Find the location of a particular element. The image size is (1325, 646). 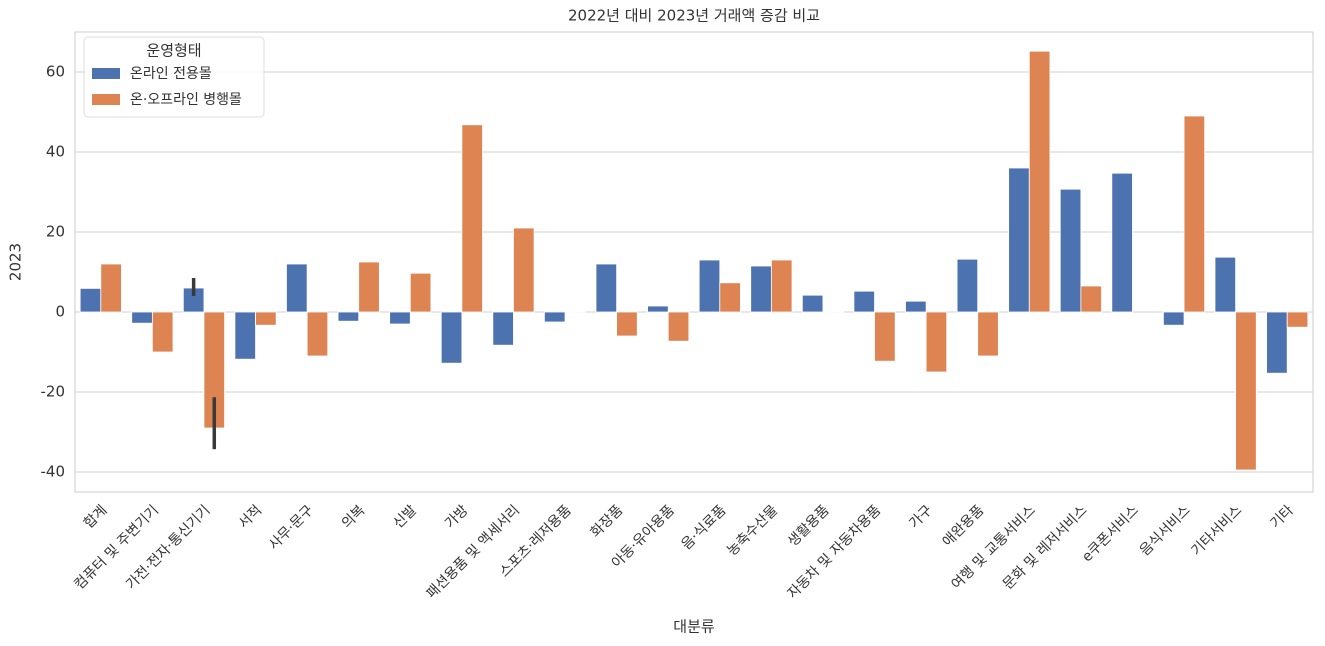

x-tick-label: 자동차 및 자동차용품 is located at coordinates (835, 552).